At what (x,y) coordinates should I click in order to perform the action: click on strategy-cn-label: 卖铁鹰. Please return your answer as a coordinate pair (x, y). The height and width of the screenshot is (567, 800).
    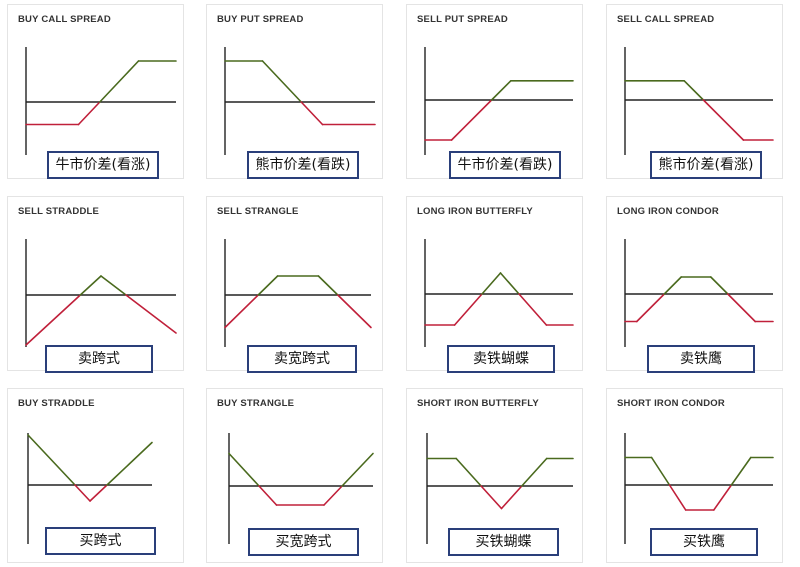
    Looking at the image, I should click on (701, 359).